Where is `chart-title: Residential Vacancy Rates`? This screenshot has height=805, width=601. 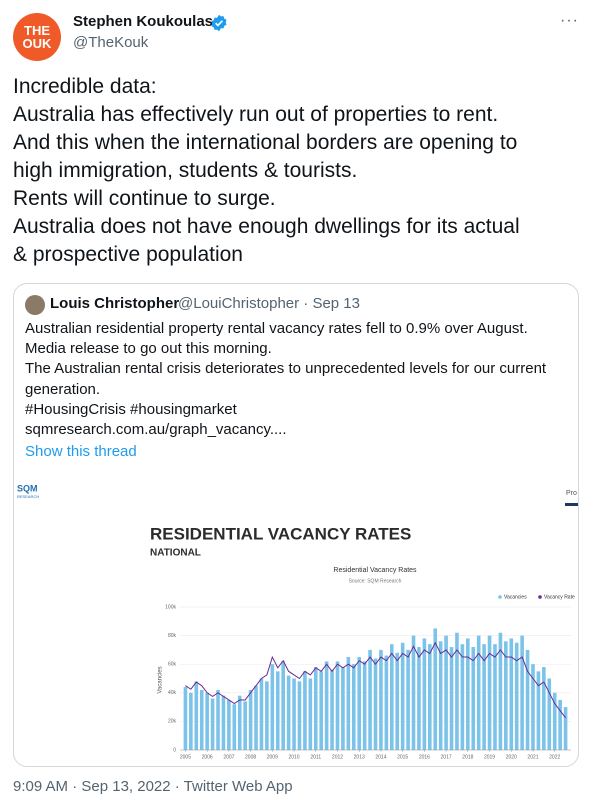 chart-title: Residential Vacancy Rates is located at coordinates (375, 570).